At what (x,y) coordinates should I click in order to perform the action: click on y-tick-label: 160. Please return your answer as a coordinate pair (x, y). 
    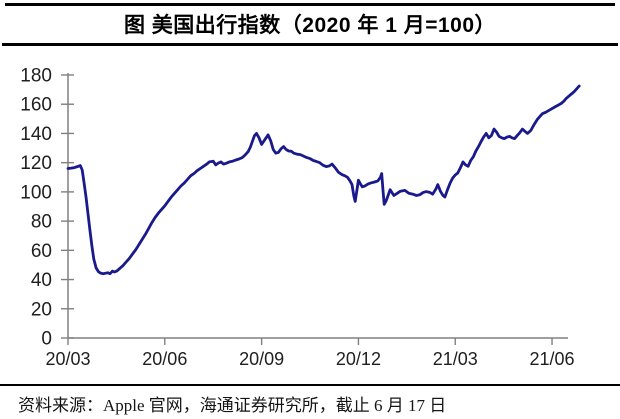
    Looking at the image, I should click on (36, 105).